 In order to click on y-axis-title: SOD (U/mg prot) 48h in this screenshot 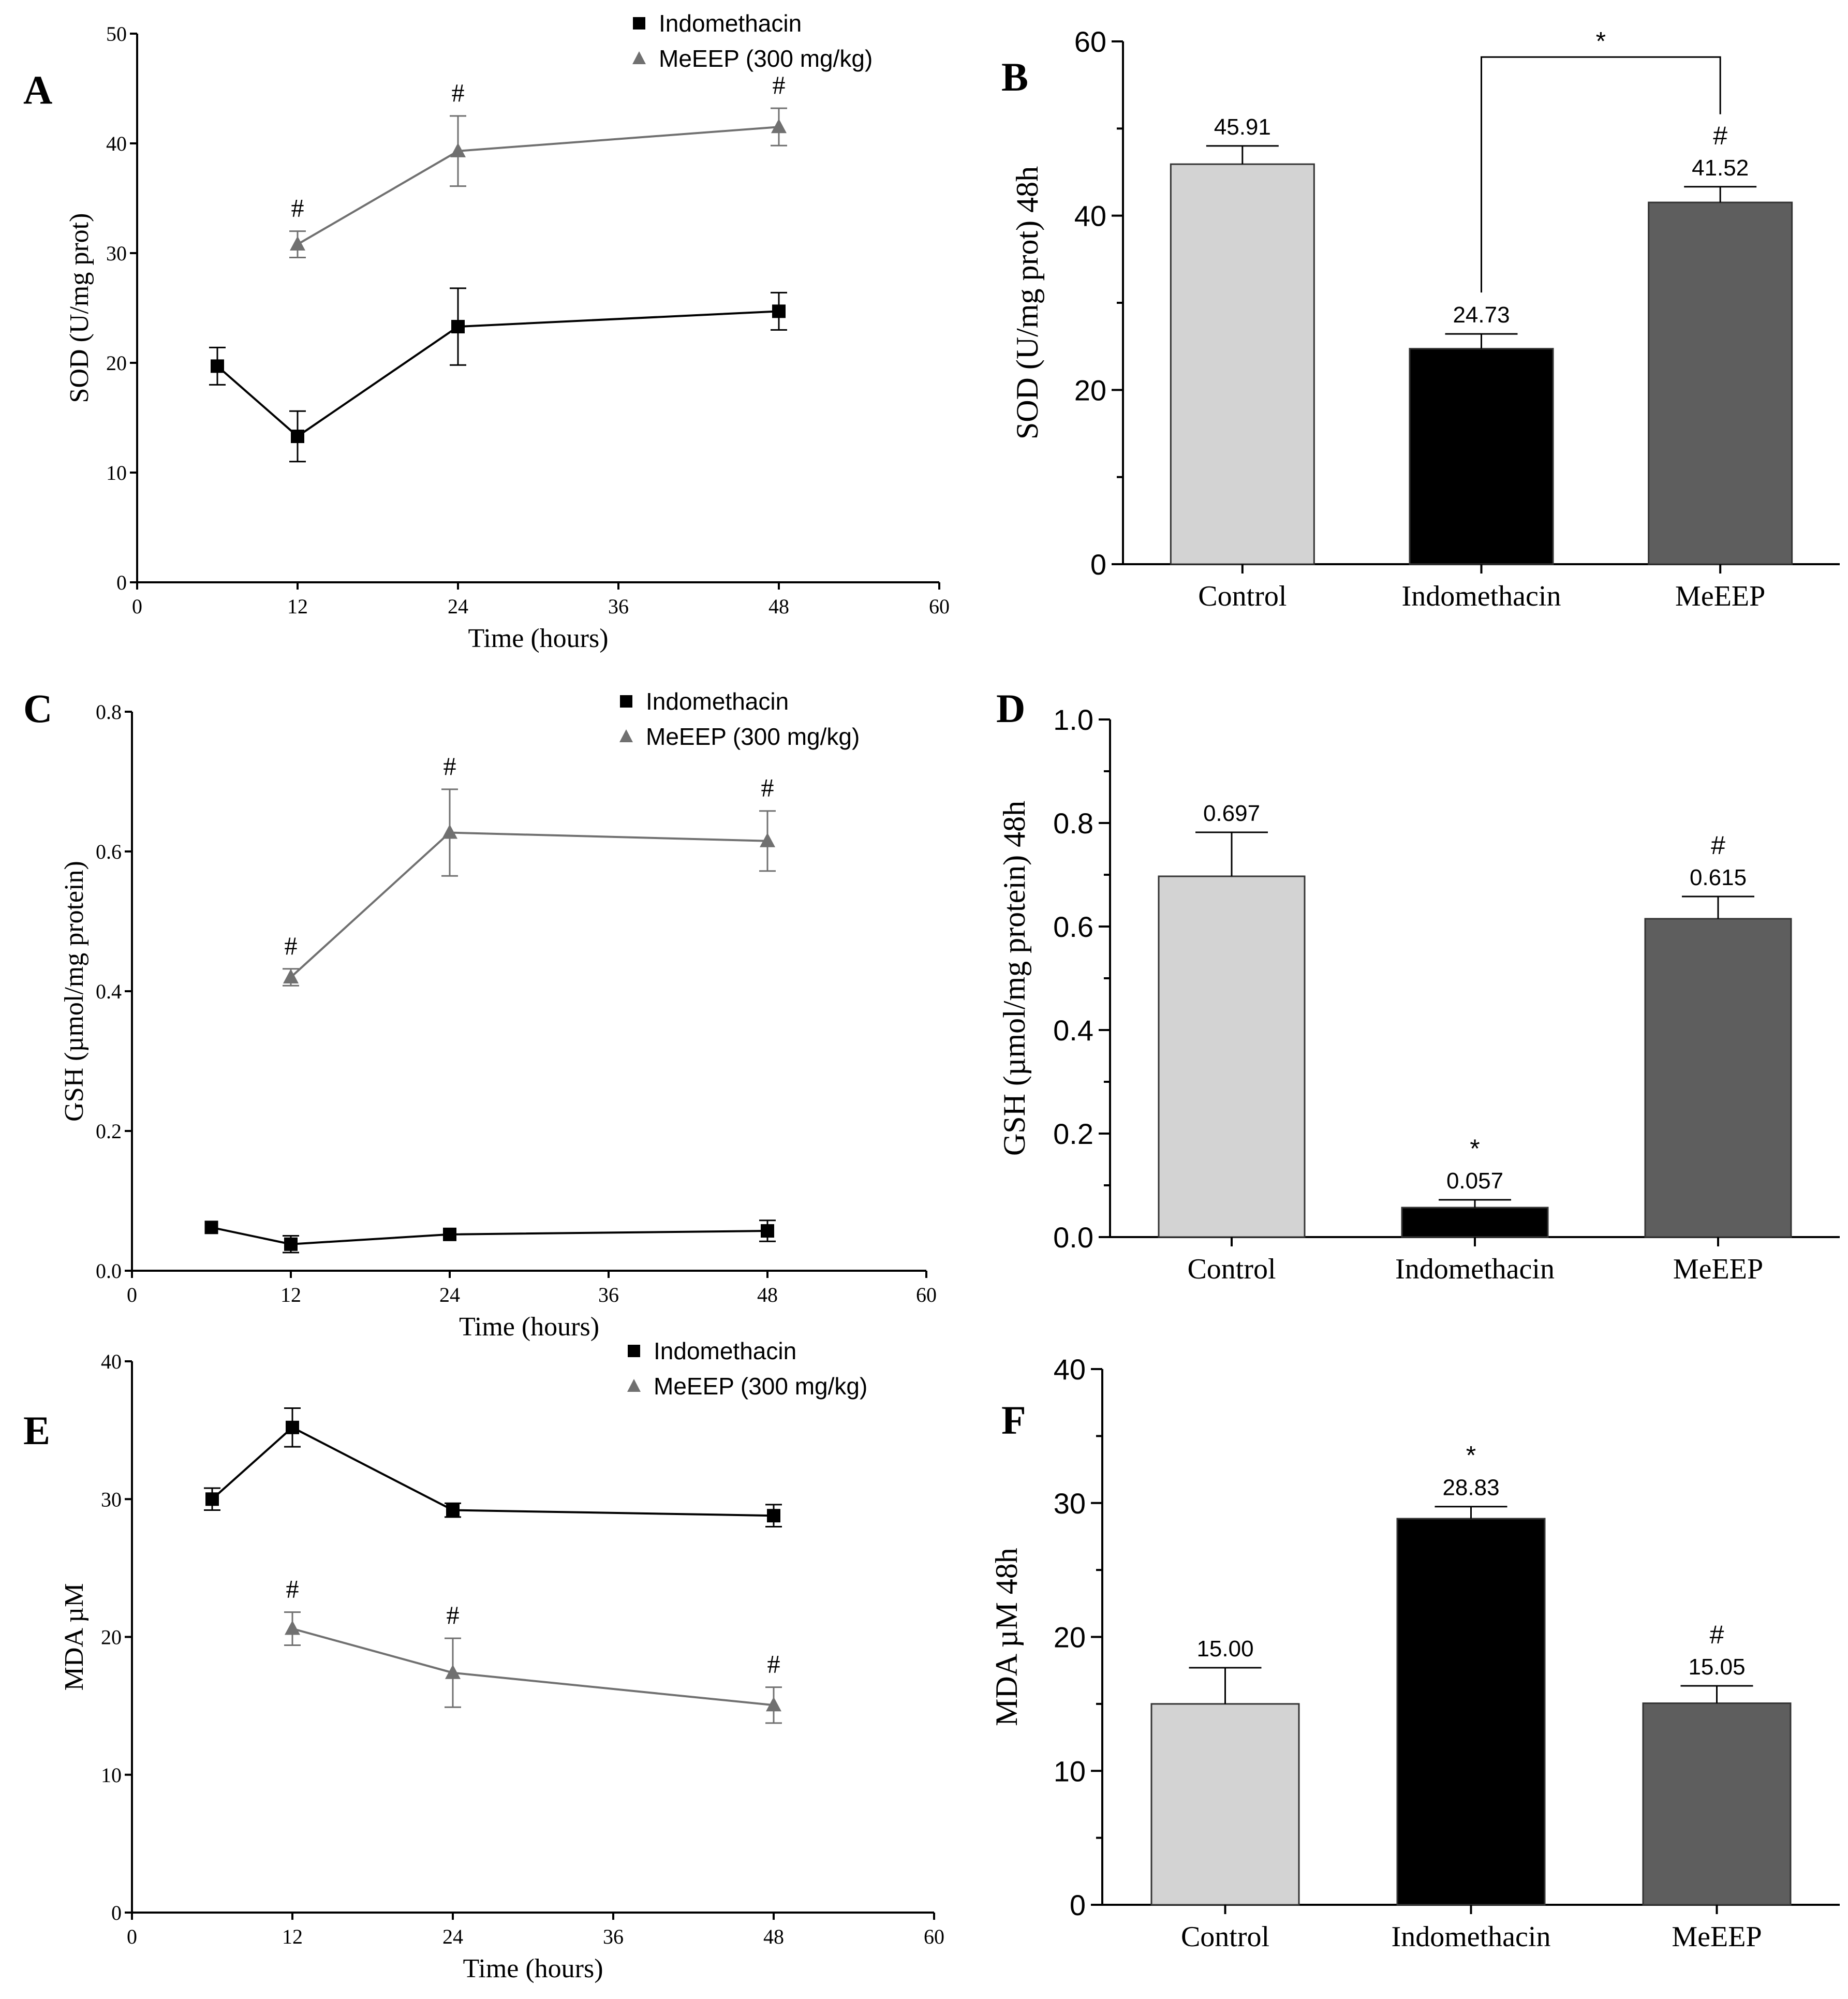, I will do `click(1027, 302)`.